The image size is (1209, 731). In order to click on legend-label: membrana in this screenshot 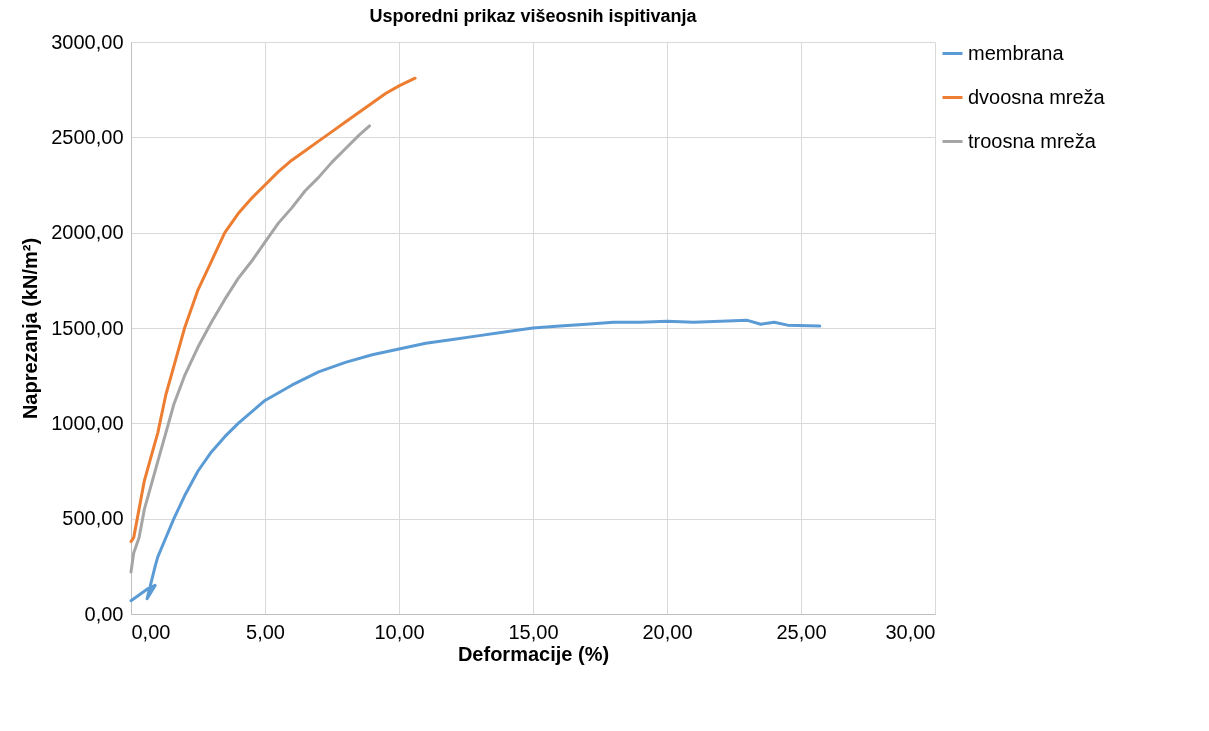, I will do `click(1016, 52)`.